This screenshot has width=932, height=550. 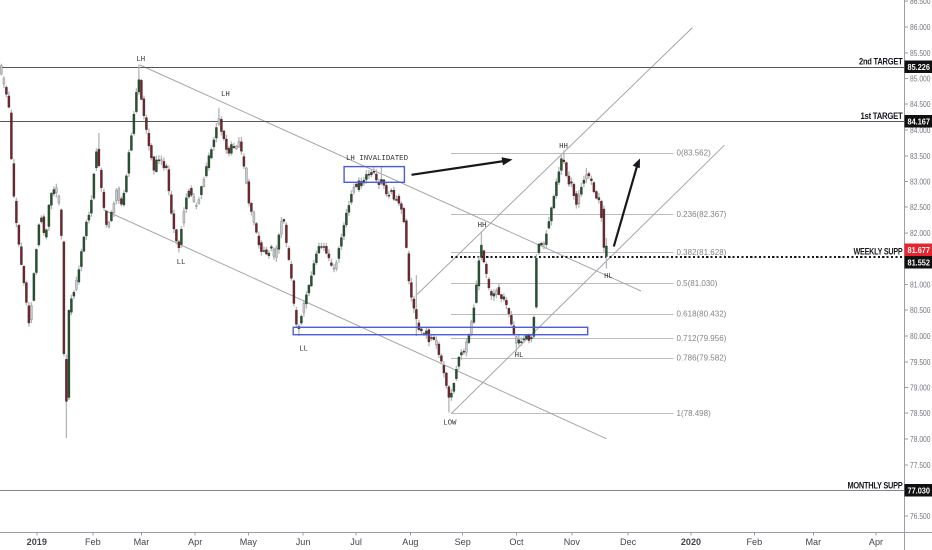 I want to click on svg-text: 0.5(81.030), so click(x=697, y=283).